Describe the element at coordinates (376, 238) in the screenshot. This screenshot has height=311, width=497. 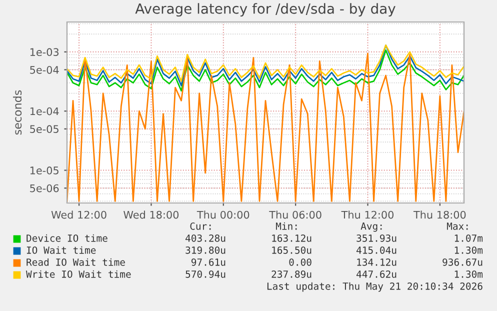
I see `text: 351.93u` at that location.